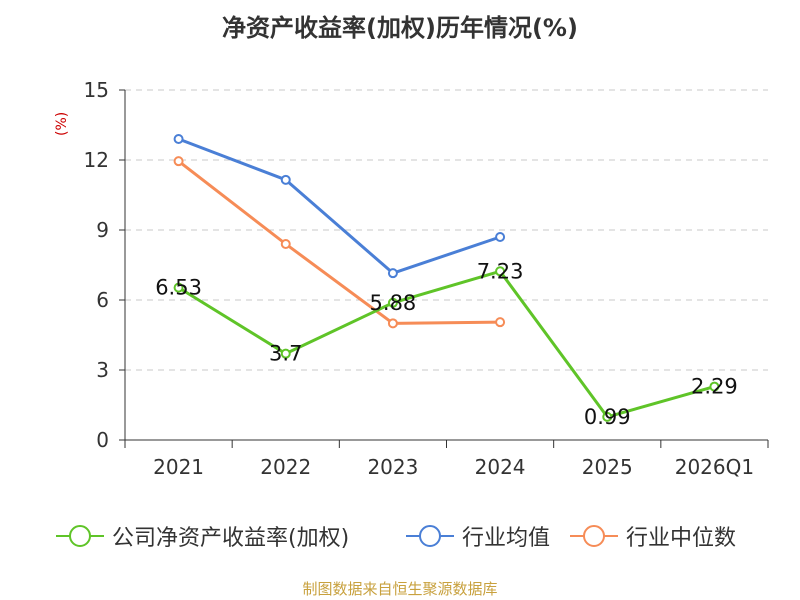 The image size is (800, 600). What do you see at coordinates (500, 467) in the screenshot?
I see `x-tick-label: 2024` at bounding box center [500, 467].